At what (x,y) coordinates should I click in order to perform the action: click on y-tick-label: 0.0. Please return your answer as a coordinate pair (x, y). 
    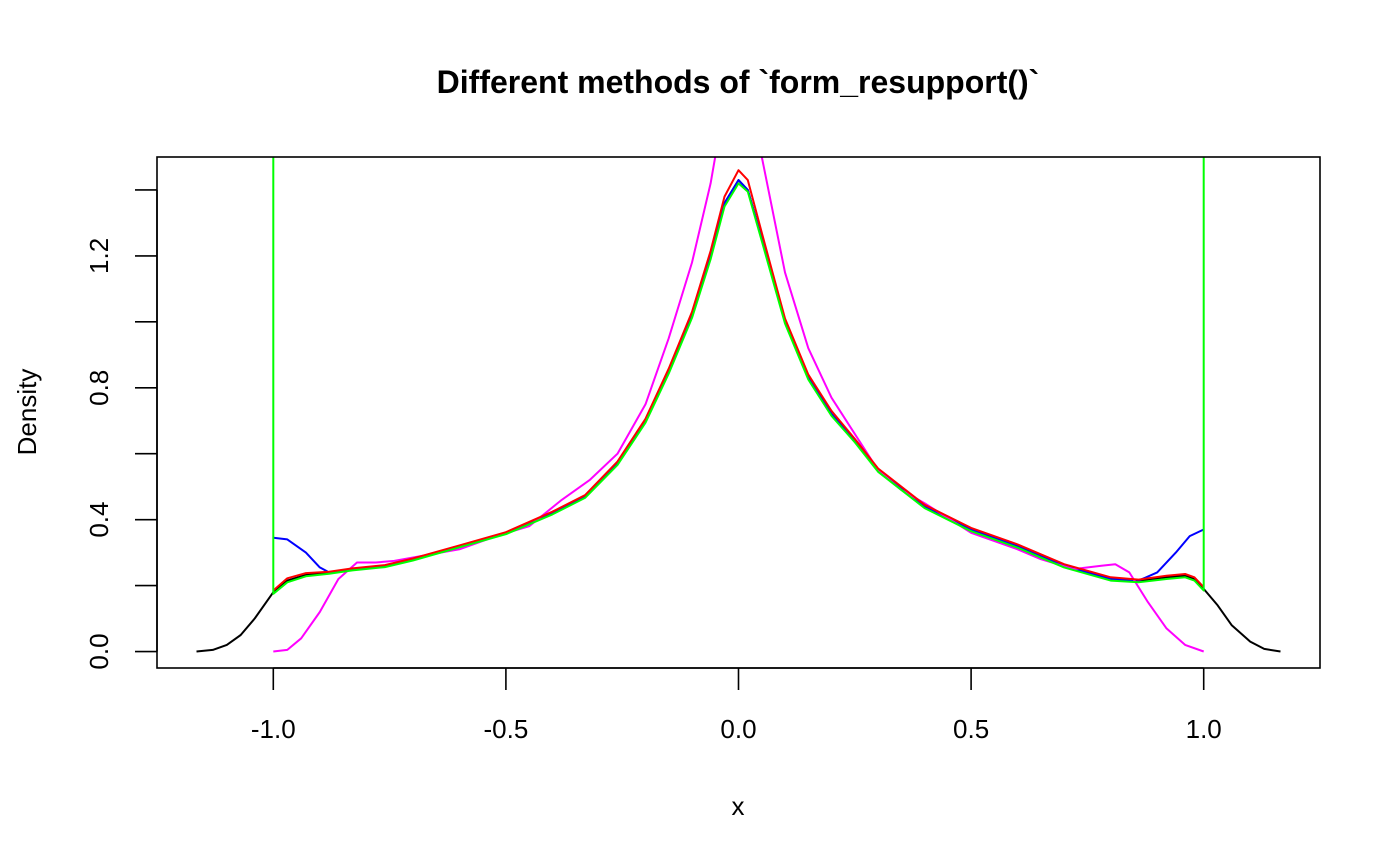
    Looking at the image, I should click on (99, 651).